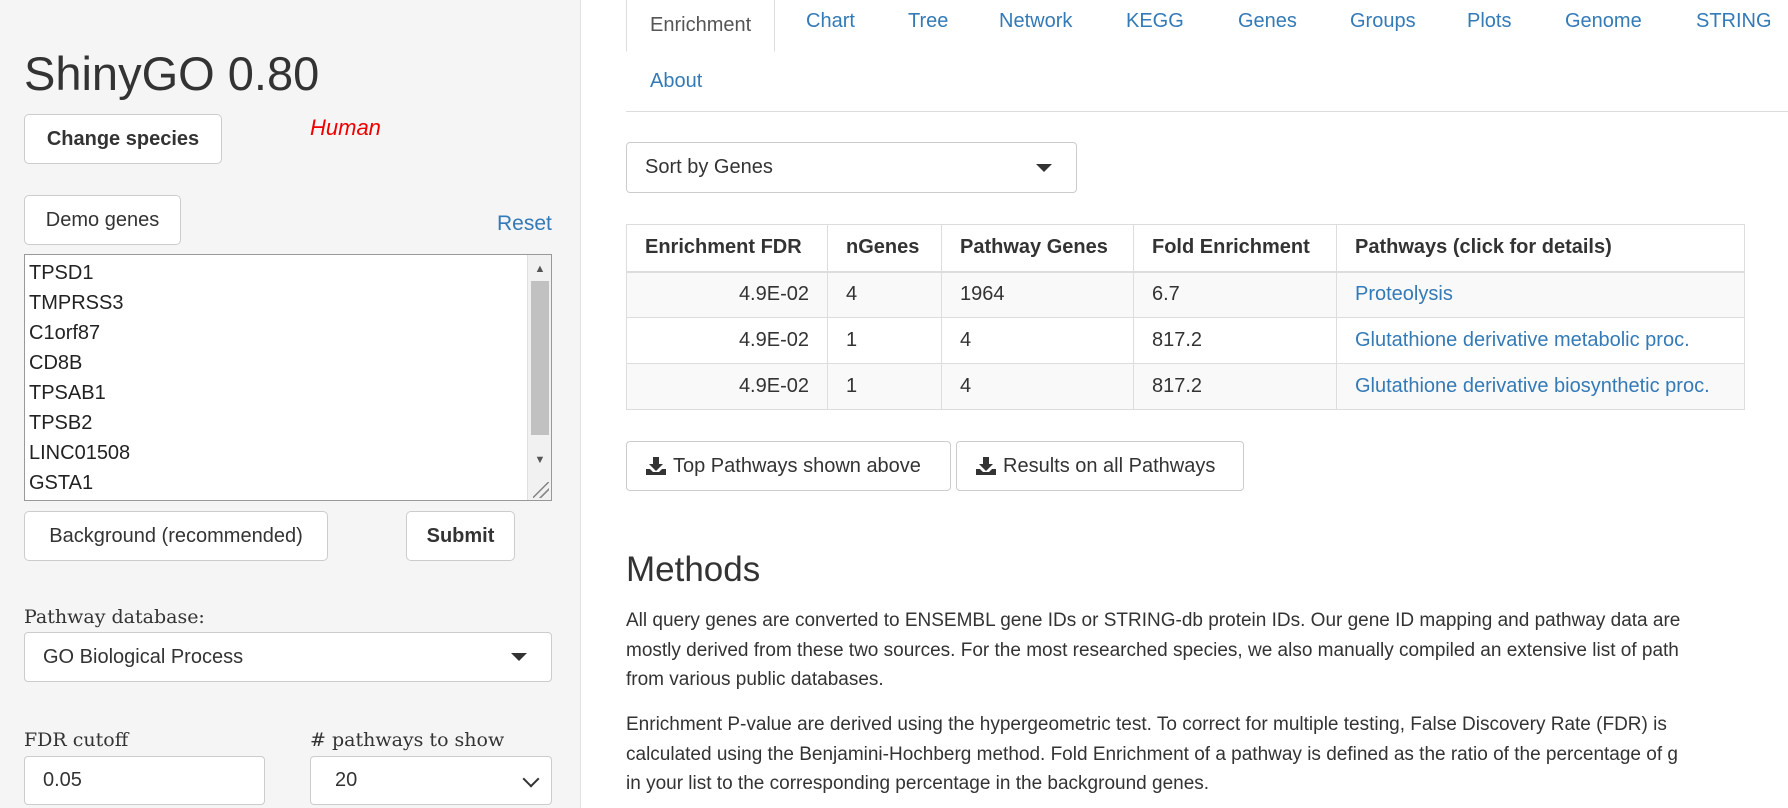  Describe the element at coordinates (884, 248) in the screenshot. I see `col-ngenes: nGenes` at that location.